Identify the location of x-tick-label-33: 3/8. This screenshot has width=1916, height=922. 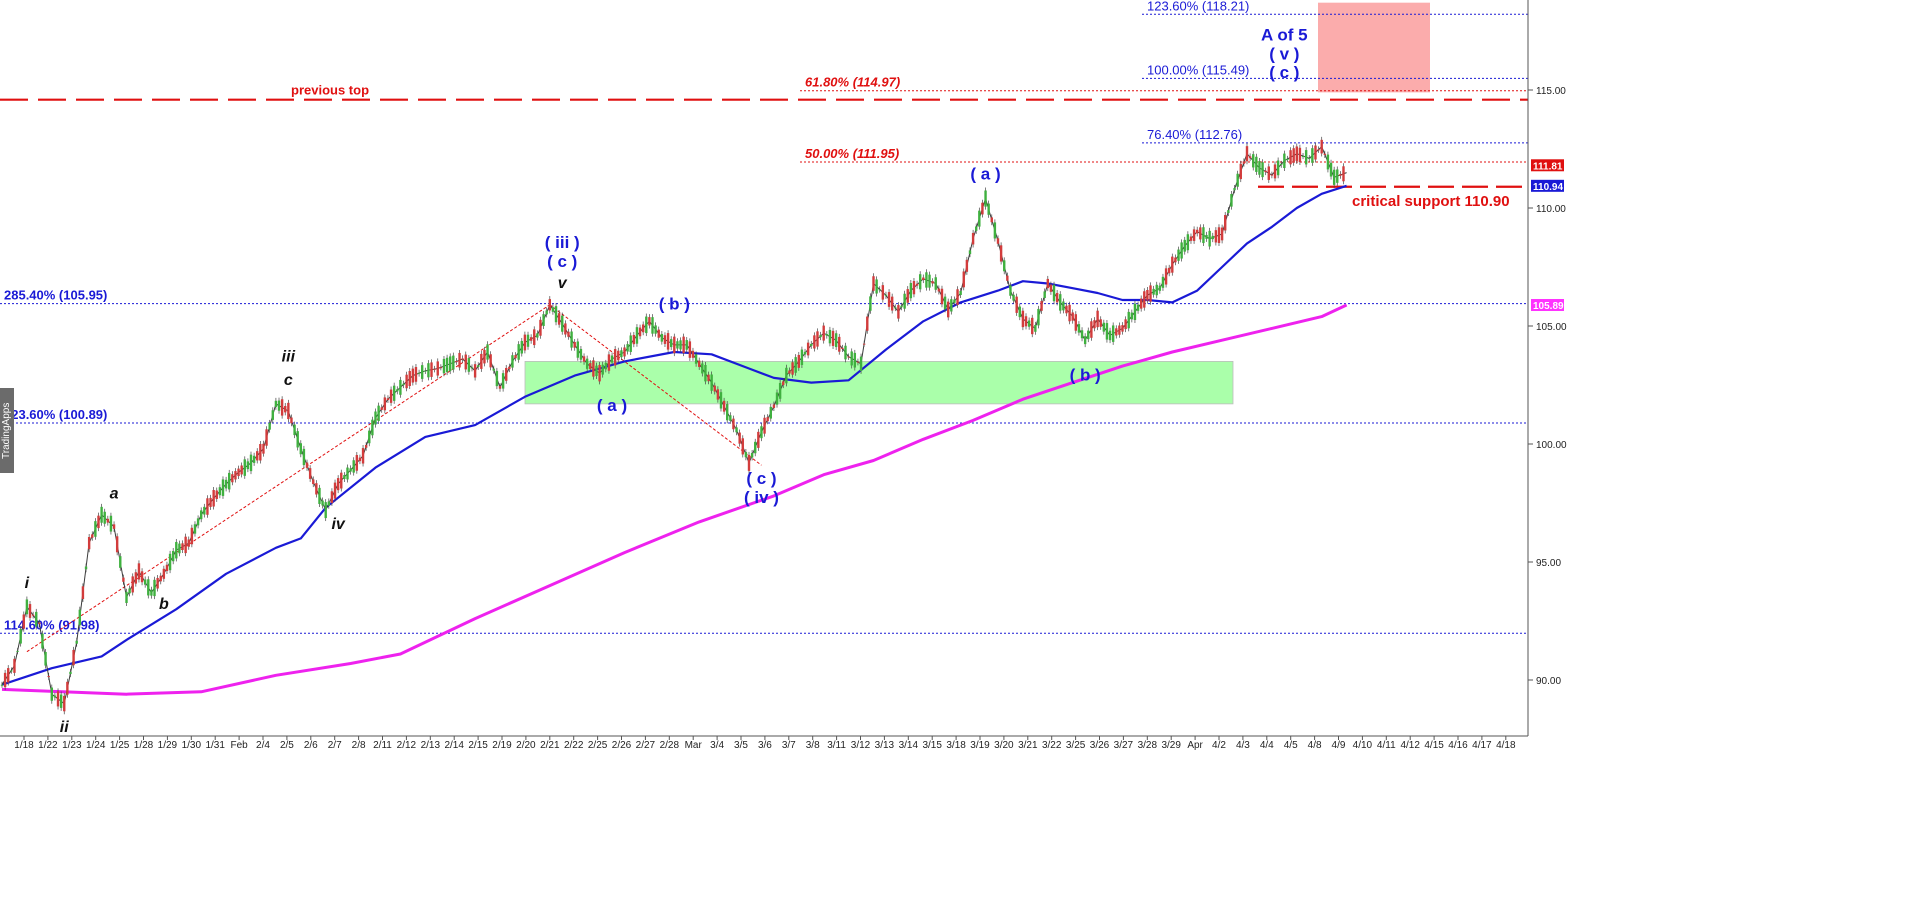
(813, 745).